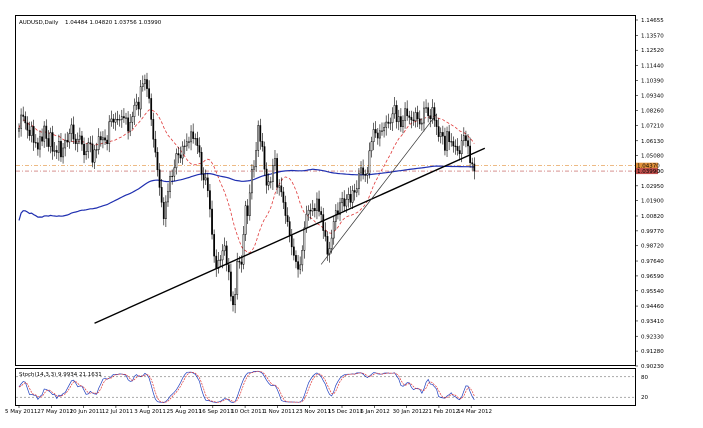  Describe the element at coordinates (216, 412) in the screenshot. I see `date-tick-label: 16 Sep 2011` at that location.